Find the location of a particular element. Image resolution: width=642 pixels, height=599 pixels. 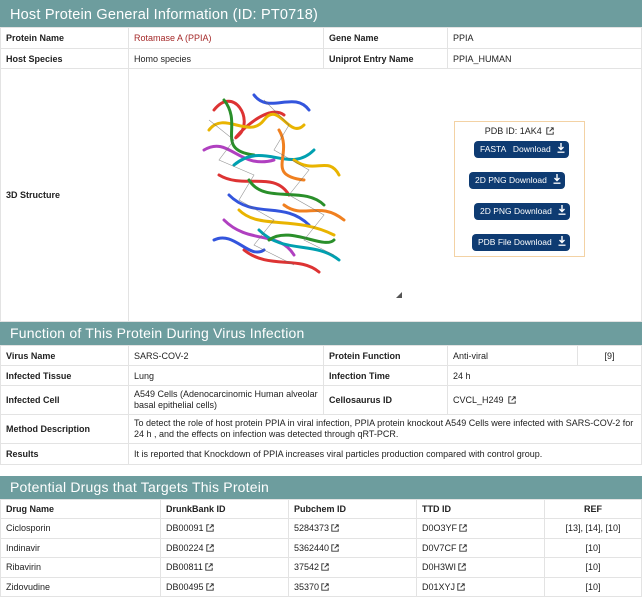

ttd-id: D0V7CF is located at coordinates (439, 547).